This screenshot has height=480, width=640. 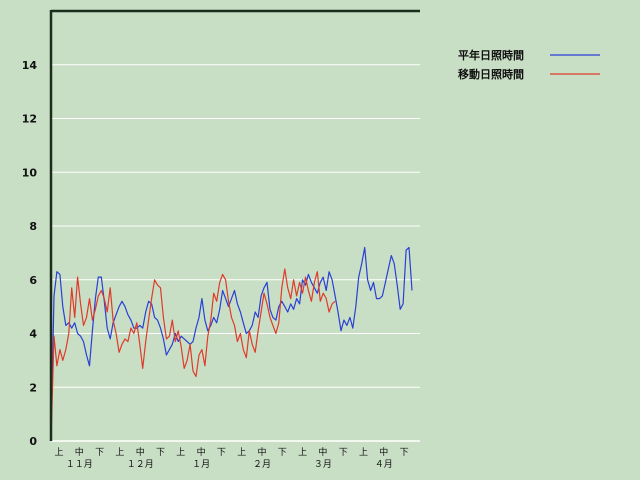 What do you see at coordinates (33, 334) in the screenshot?
I see `y-tick-label: 4` at bounding box center [33, 334].